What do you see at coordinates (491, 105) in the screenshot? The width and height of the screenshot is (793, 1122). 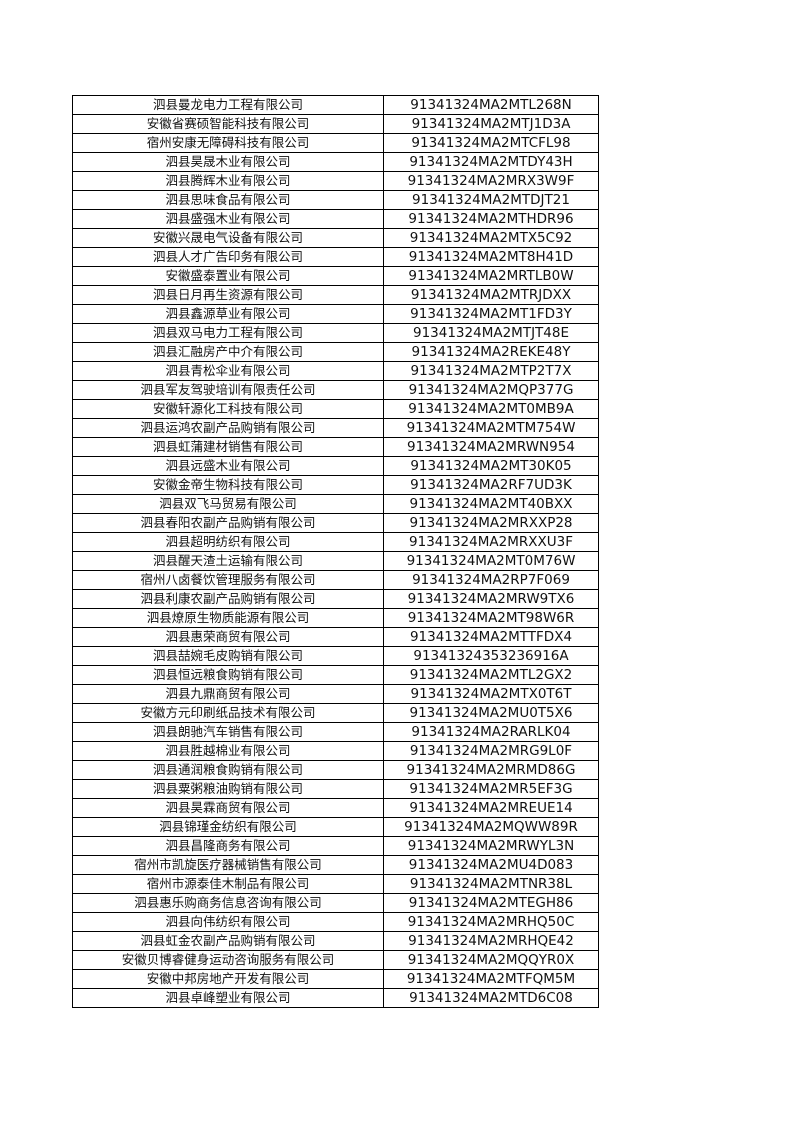 I see `credit-code-cell: 91341324MA2MTL268N` at bounding box center [491, 105].